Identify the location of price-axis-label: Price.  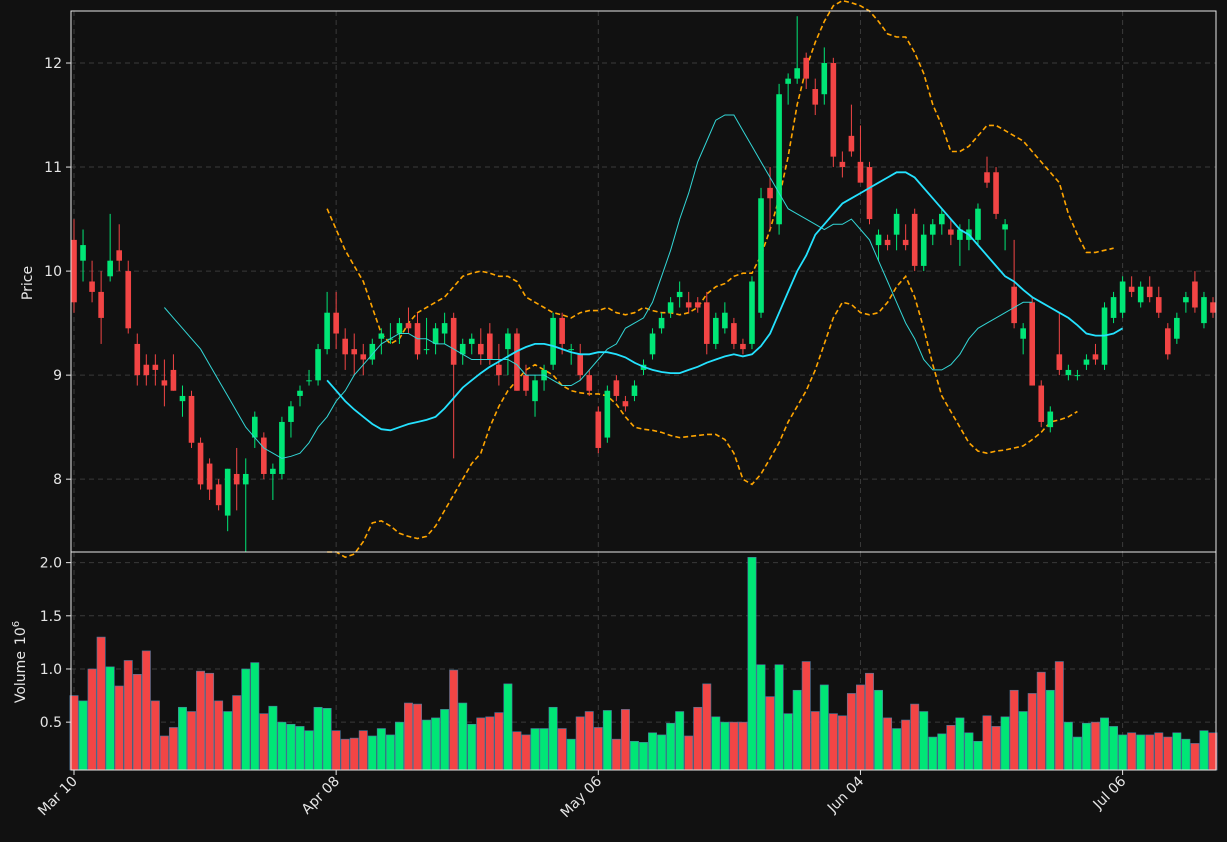
(28, 283).